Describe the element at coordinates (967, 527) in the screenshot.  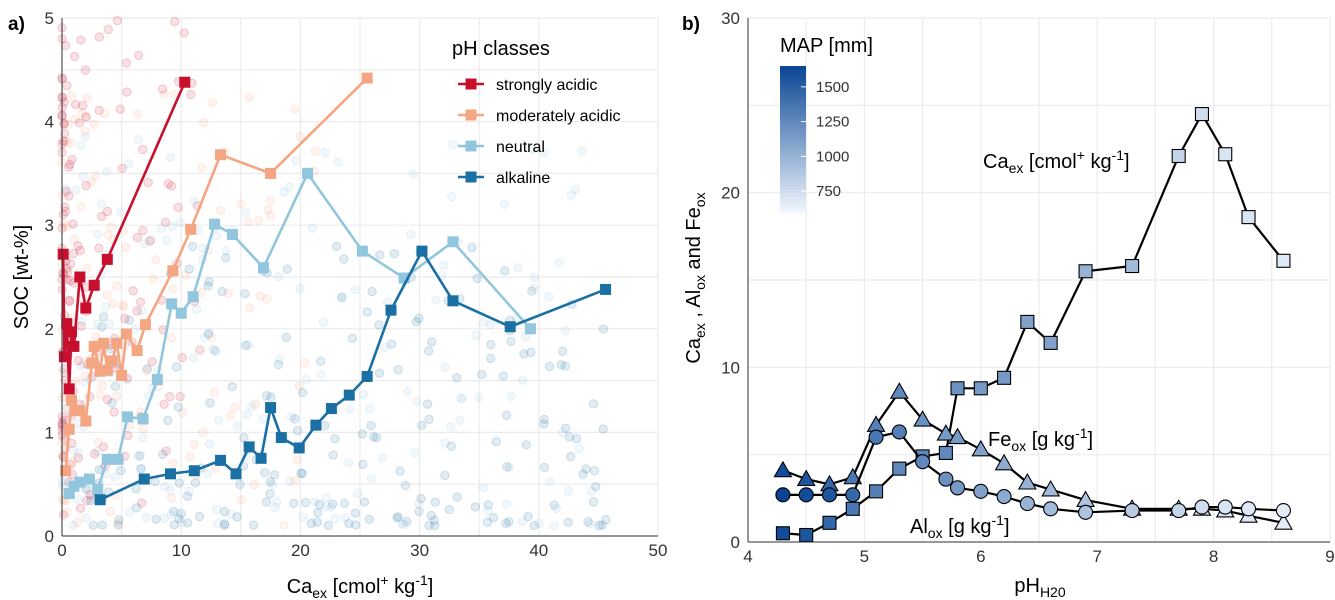
I see `annotation-part: [g kg` at that location.